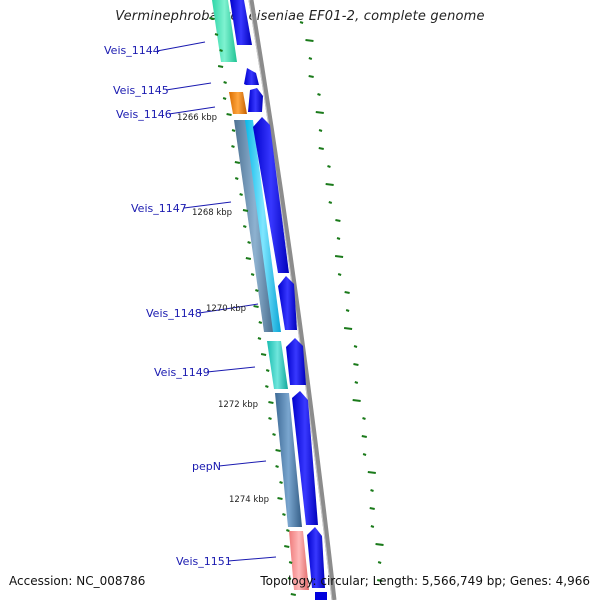 The width and height of the screenshot is (600, 600). Describe the element at coordinates (249, 500) in the screenshot. I see `tick-label-1274: 1274 kbp` at that location.